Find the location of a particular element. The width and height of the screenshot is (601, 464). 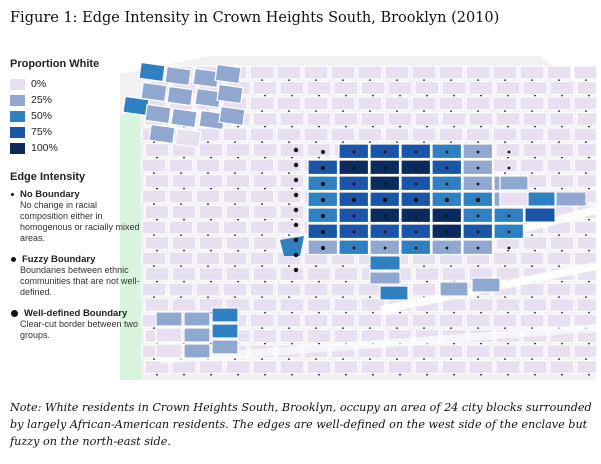

fuzzy-dot is located at coordinates (416, 168).